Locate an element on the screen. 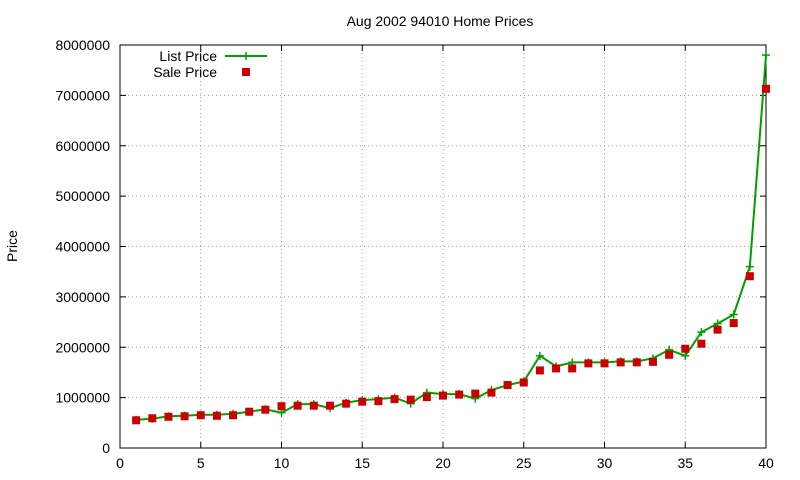  y-tick-label: 2000000 is located at coordinates (82, 347).